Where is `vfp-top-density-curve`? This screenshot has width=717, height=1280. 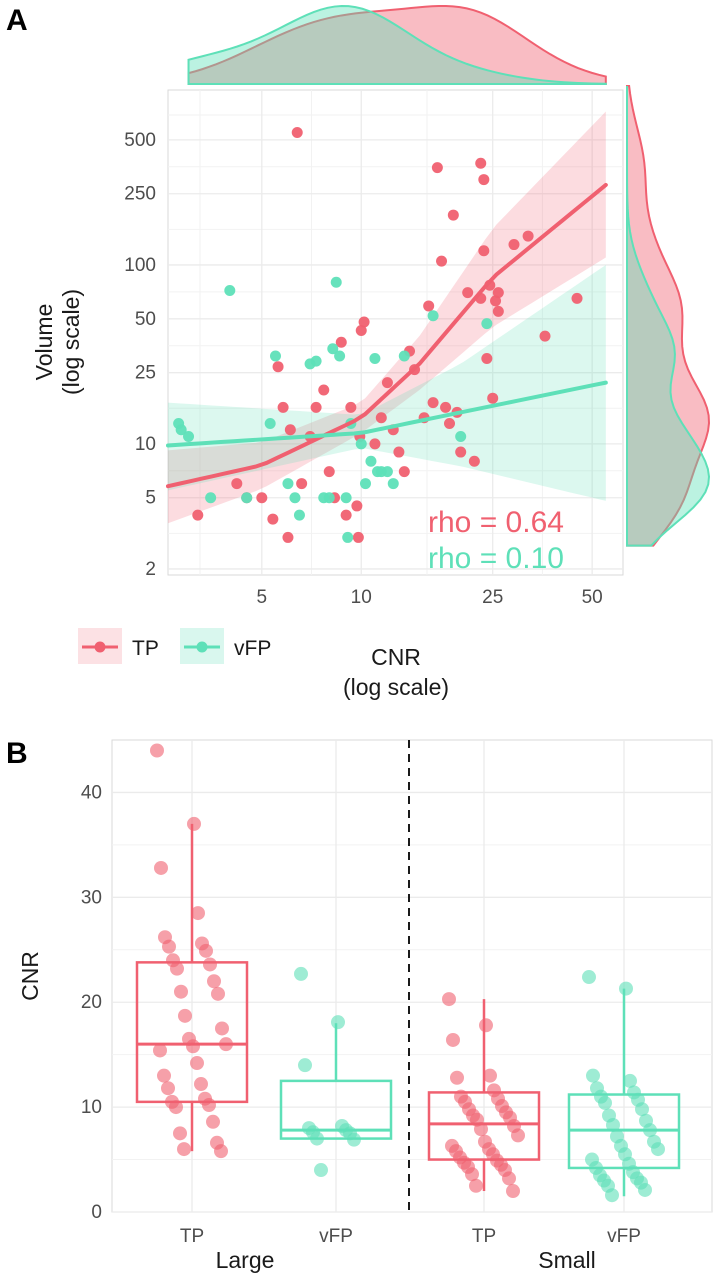 vfp-top-density-curve is located at coordinates (397, 44).